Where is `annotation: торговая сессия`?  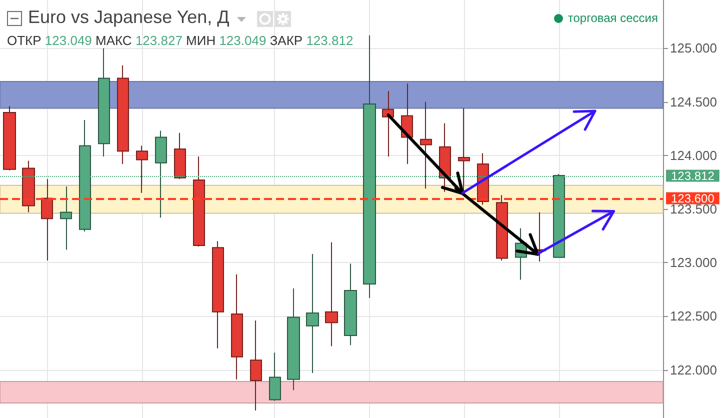
annotation: торговая сессия is located at coordinates (613, 18).